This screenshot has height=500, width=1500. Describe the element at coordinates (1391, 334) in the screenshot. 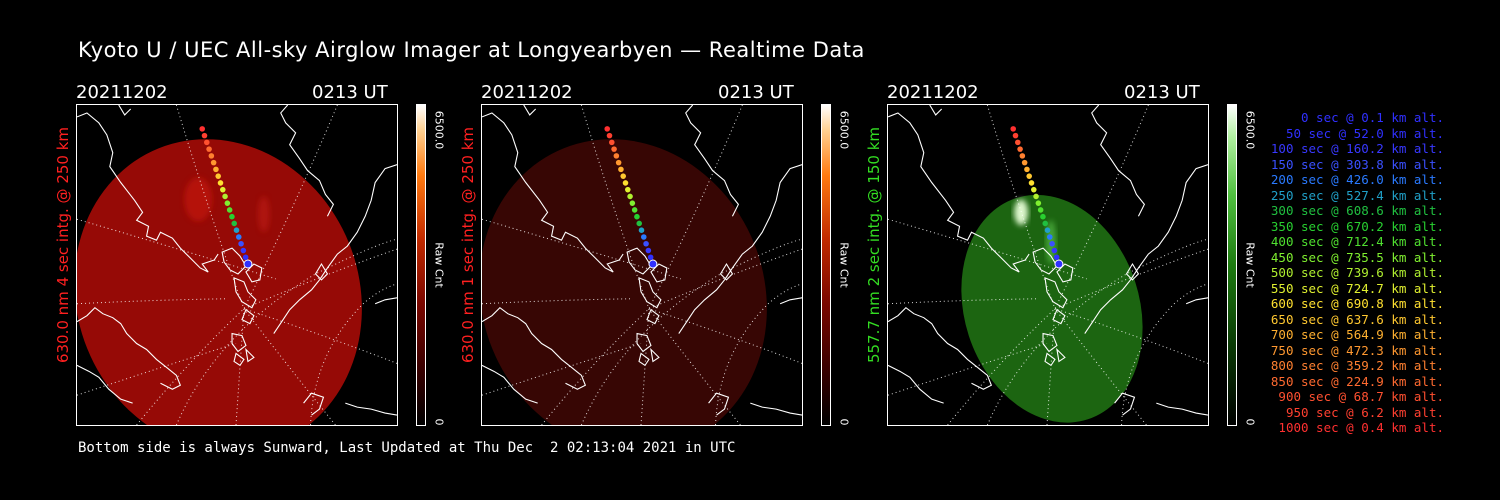

I see `legend-altitude: 564.9 km alt.` at that location.